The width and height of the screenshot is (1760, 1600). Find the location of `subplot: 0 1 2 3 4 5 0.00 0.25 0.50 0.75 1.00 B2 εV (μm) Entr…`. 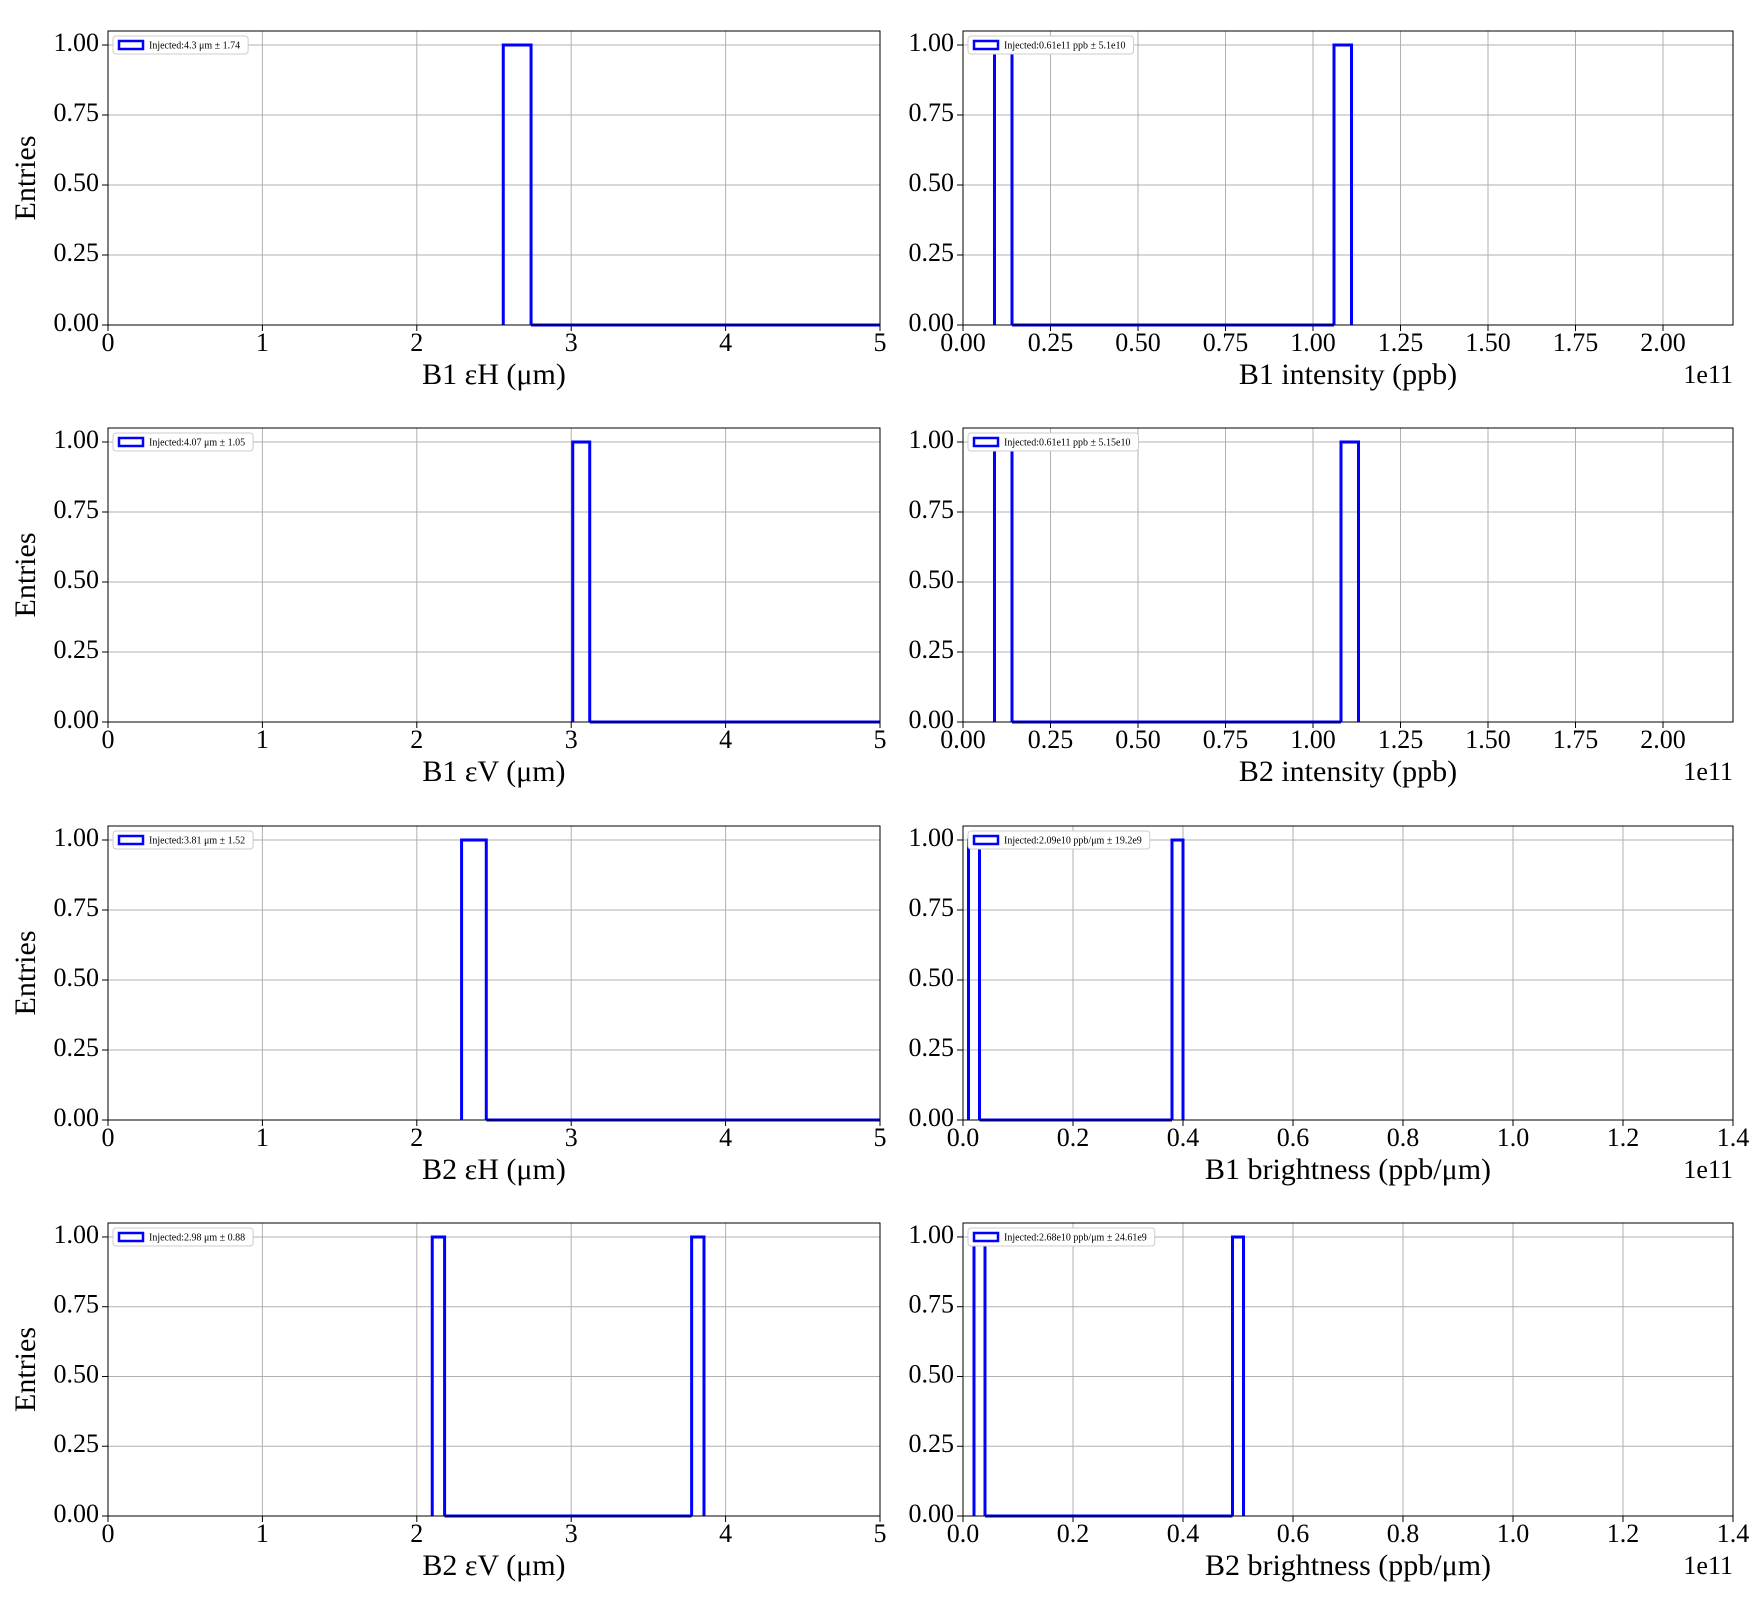

subplot: 0 1 2 3 4 5 0.00 0.25 0.50 0.75 1.00 B2 εV (μm) Entr… is located at coordinates (448, 1401).